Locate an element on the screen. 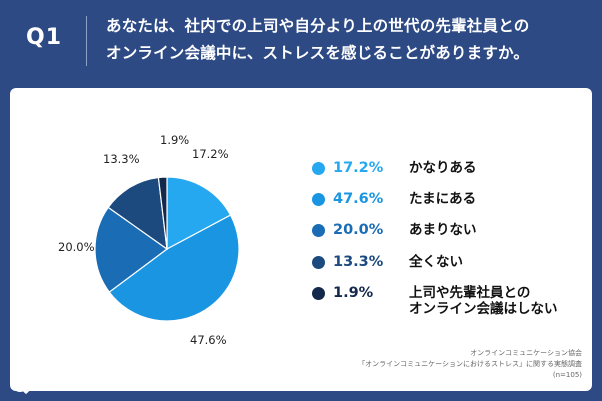 The width and height of the screenshot is (602, 401). logo: リサピー is located at coordinates (48, 384).